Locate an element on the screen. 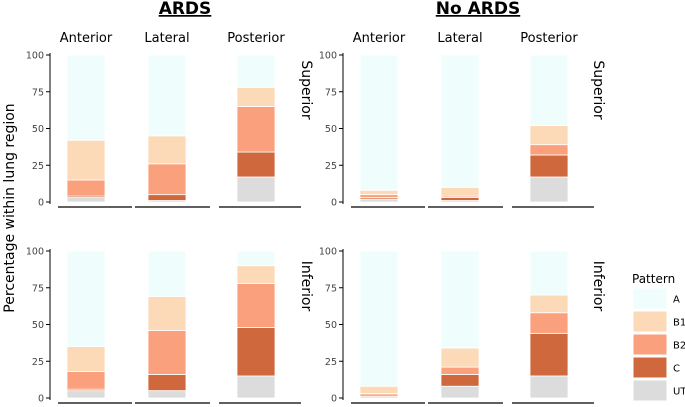 This screenshot has width=685, height=407. y-tick-label-no-ards-inferior-100: 100 is located at coordinates (328, 252).